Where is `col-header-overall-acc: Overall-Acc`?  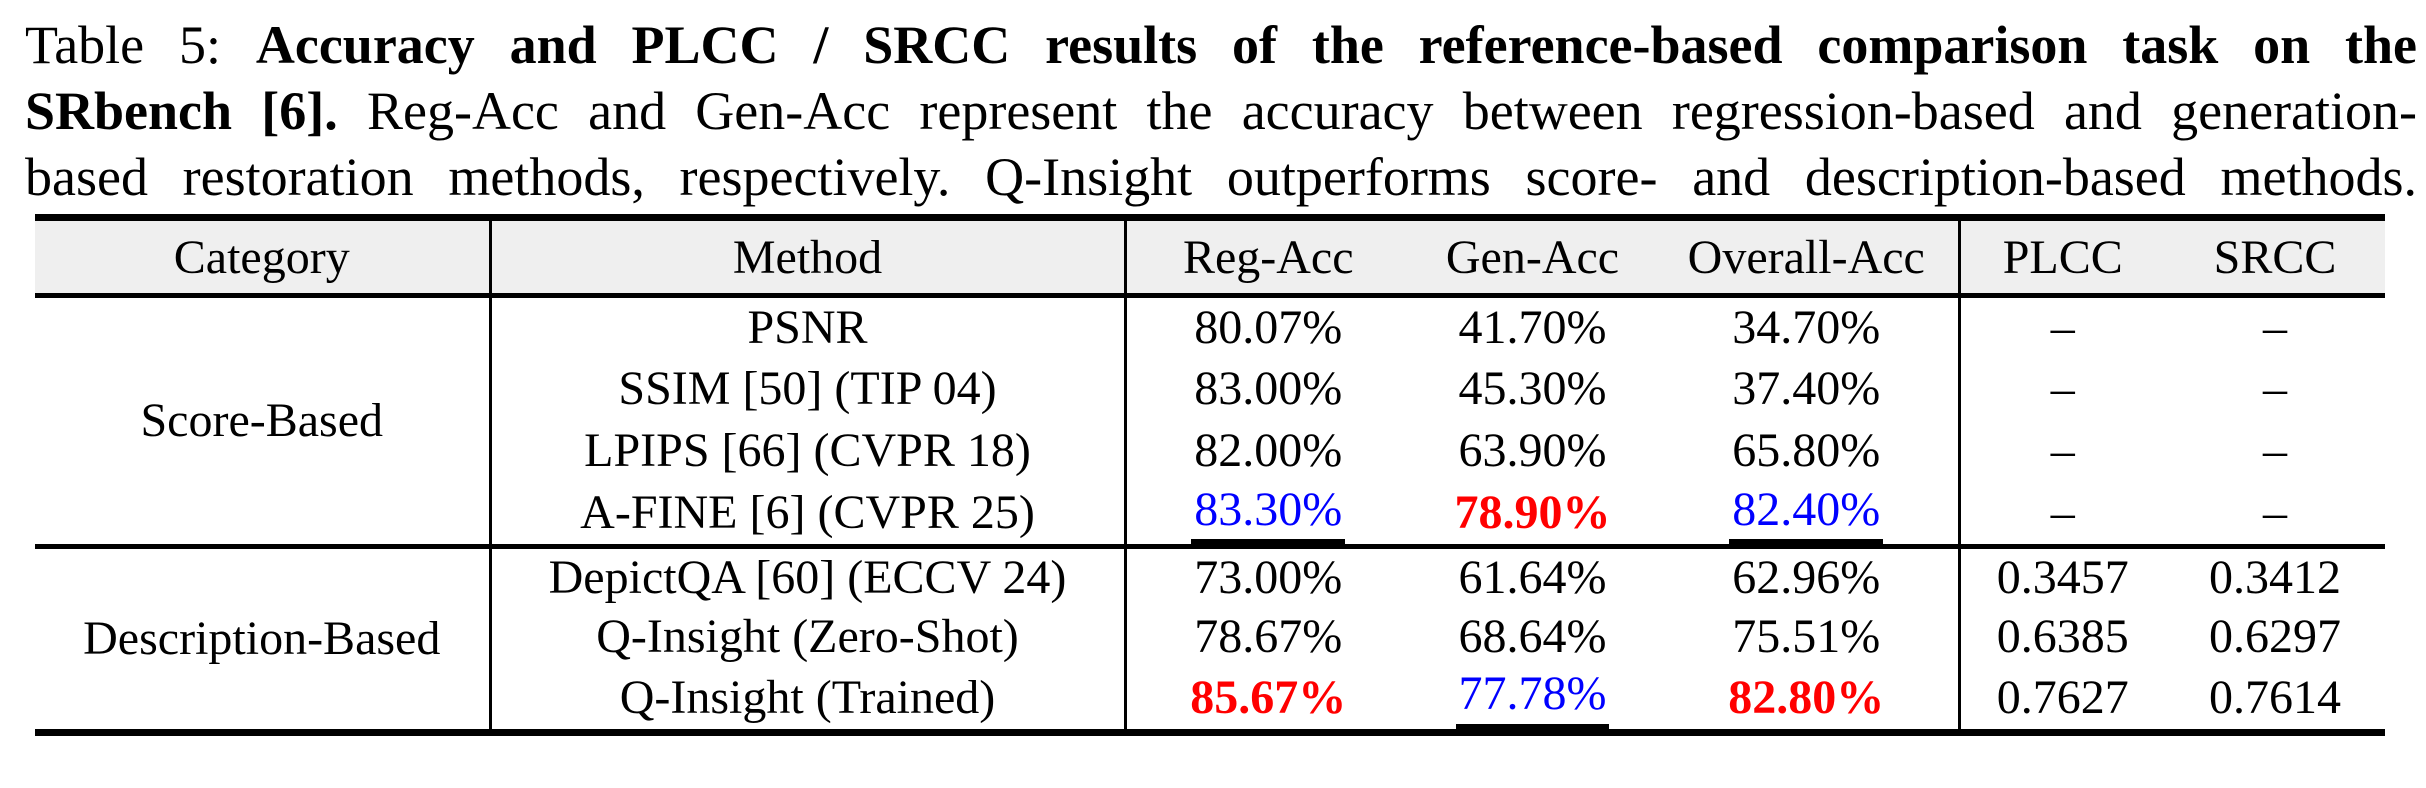
col-header-overall-acc: Overall-Acc is located at coordinates (1808, 257).